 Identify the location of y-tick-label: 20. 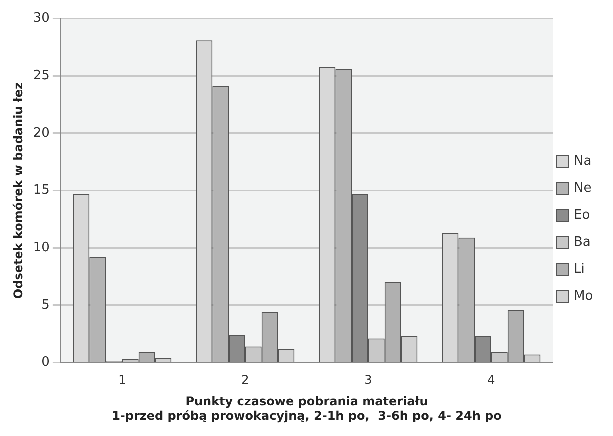
(41, 133).